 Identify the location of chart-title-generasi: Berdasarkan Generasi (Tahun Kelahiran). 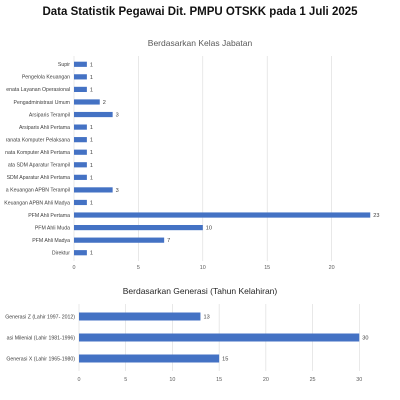
(200, 291).